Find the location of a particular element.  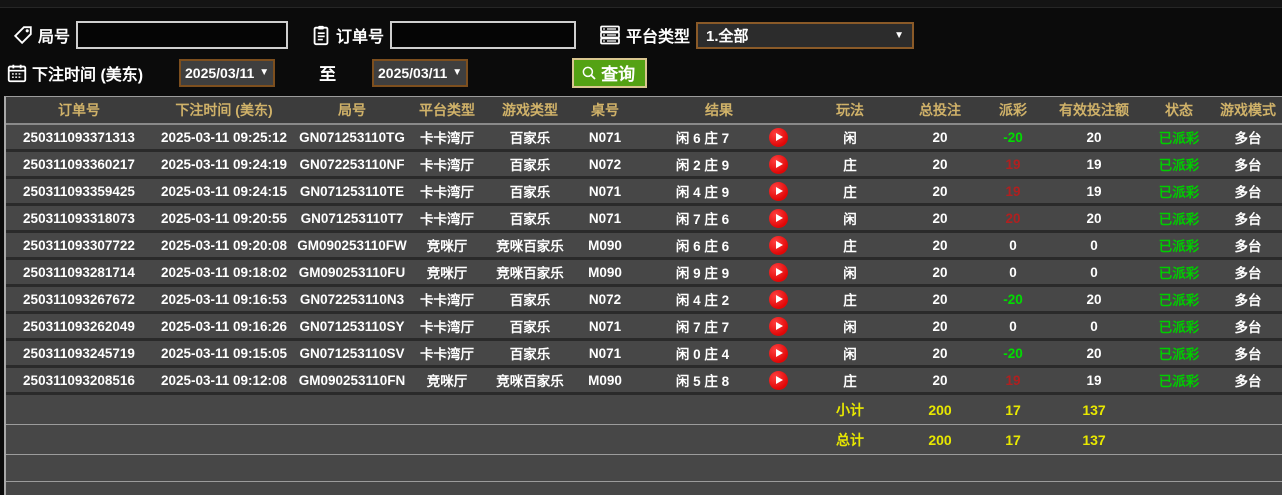

cell-result: 闲 6 庄 7 is located at coordinates (719, 137).